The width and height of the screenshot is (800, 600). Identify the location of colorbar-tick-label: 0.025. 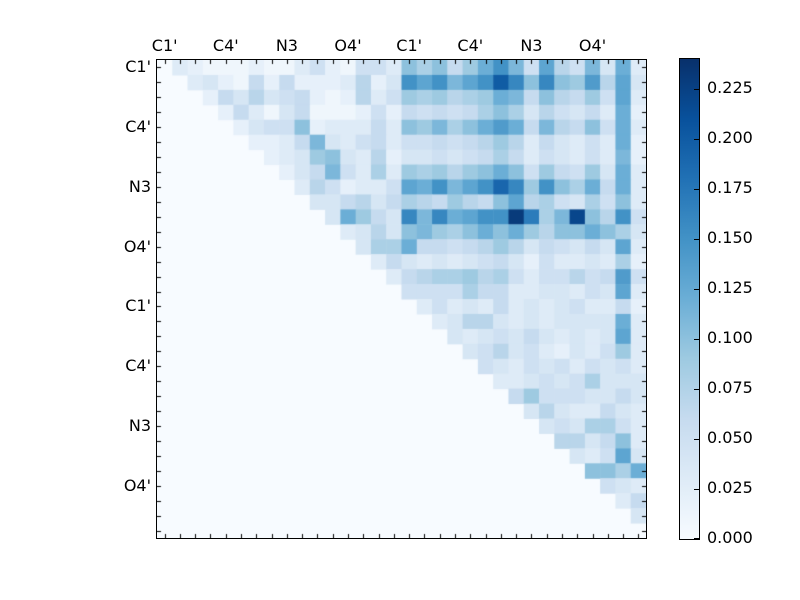
(730, 487).